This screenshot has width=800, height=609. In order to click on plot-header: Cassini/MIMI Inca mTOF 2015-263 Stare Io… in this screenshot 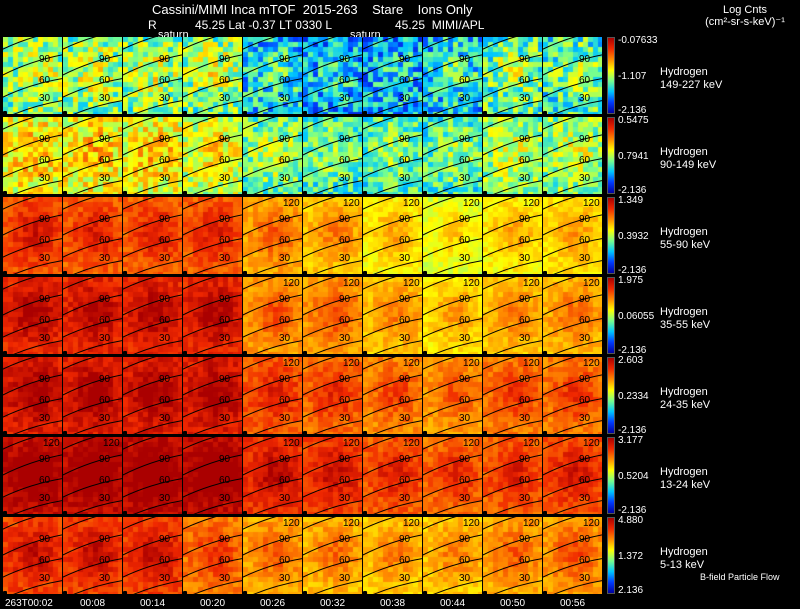, I will do `click(400, 20)`.